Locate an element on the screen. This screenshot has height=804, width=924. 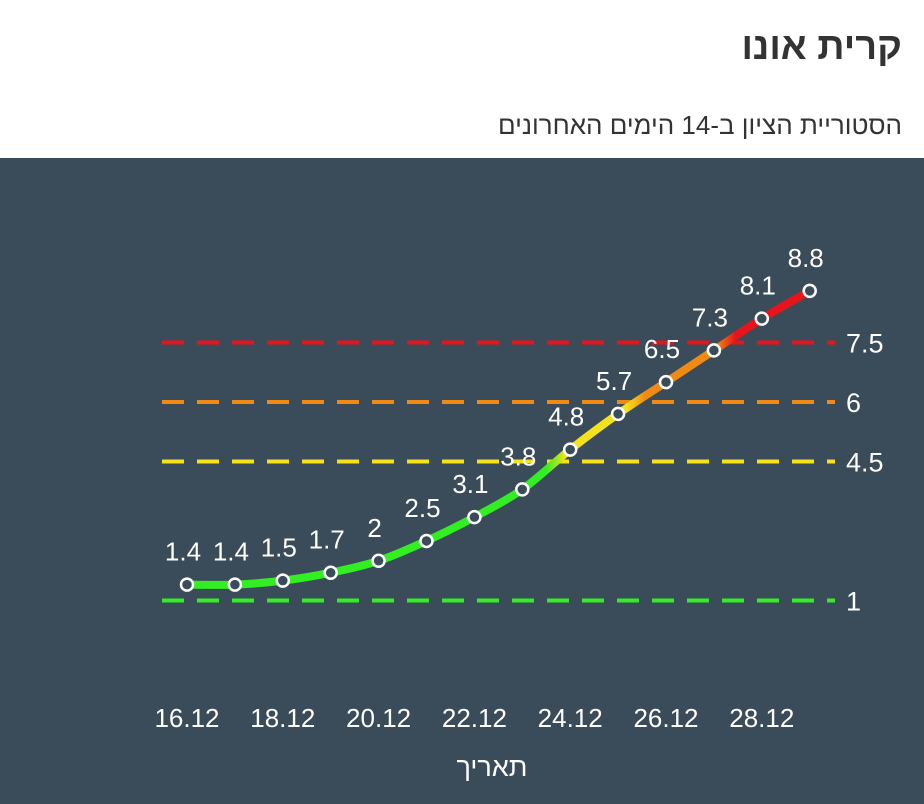
data-label: 2 is located at coordinates (374, 528).